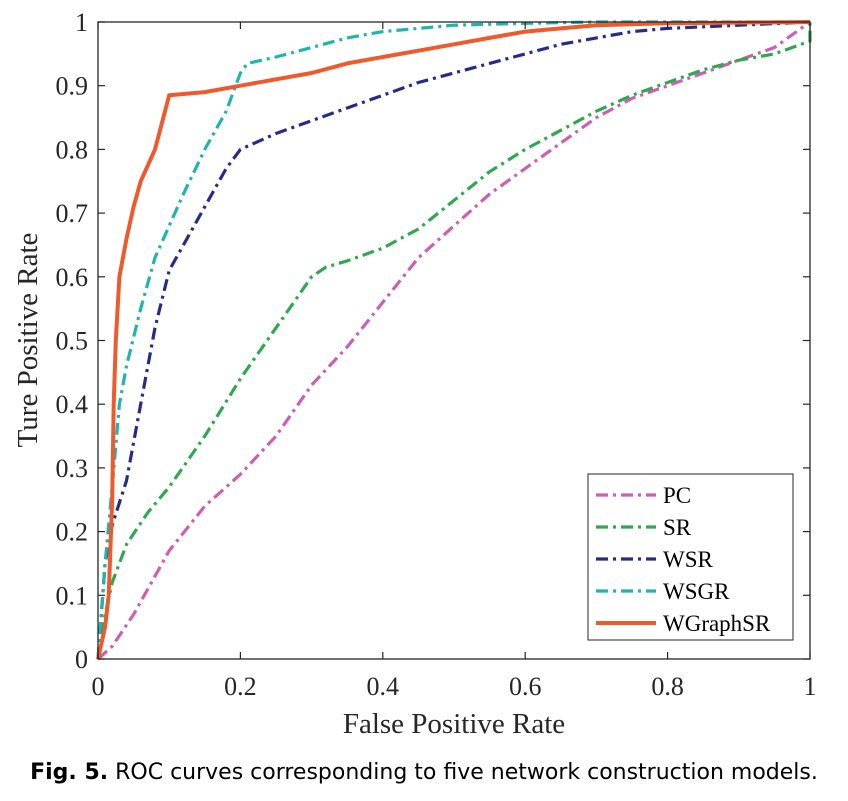  I want to click on caption-label: Fig. 5., so click(69, 772).